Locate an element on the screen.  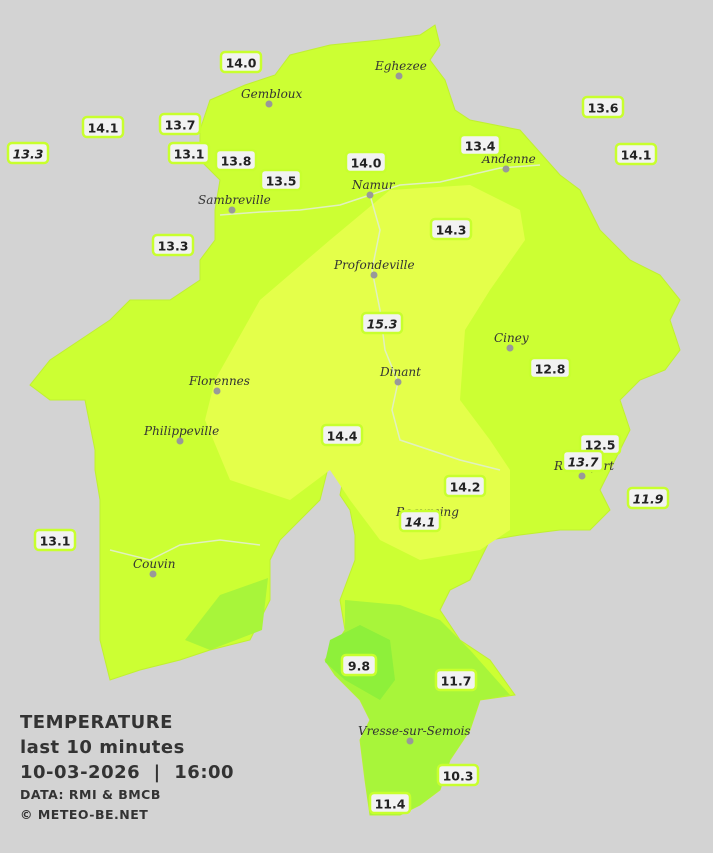
city-label: Couvin is located at coordinates (154, 564).